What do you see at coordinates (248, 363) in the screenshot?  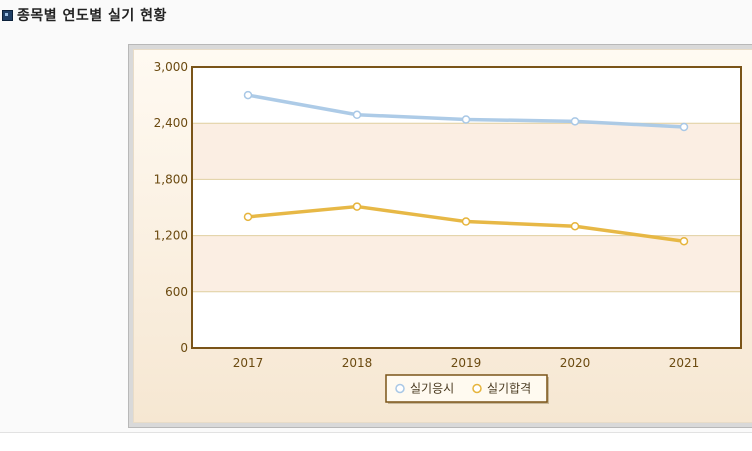 I see `x-tick-label: 2017` at bounding box center [248, 363].